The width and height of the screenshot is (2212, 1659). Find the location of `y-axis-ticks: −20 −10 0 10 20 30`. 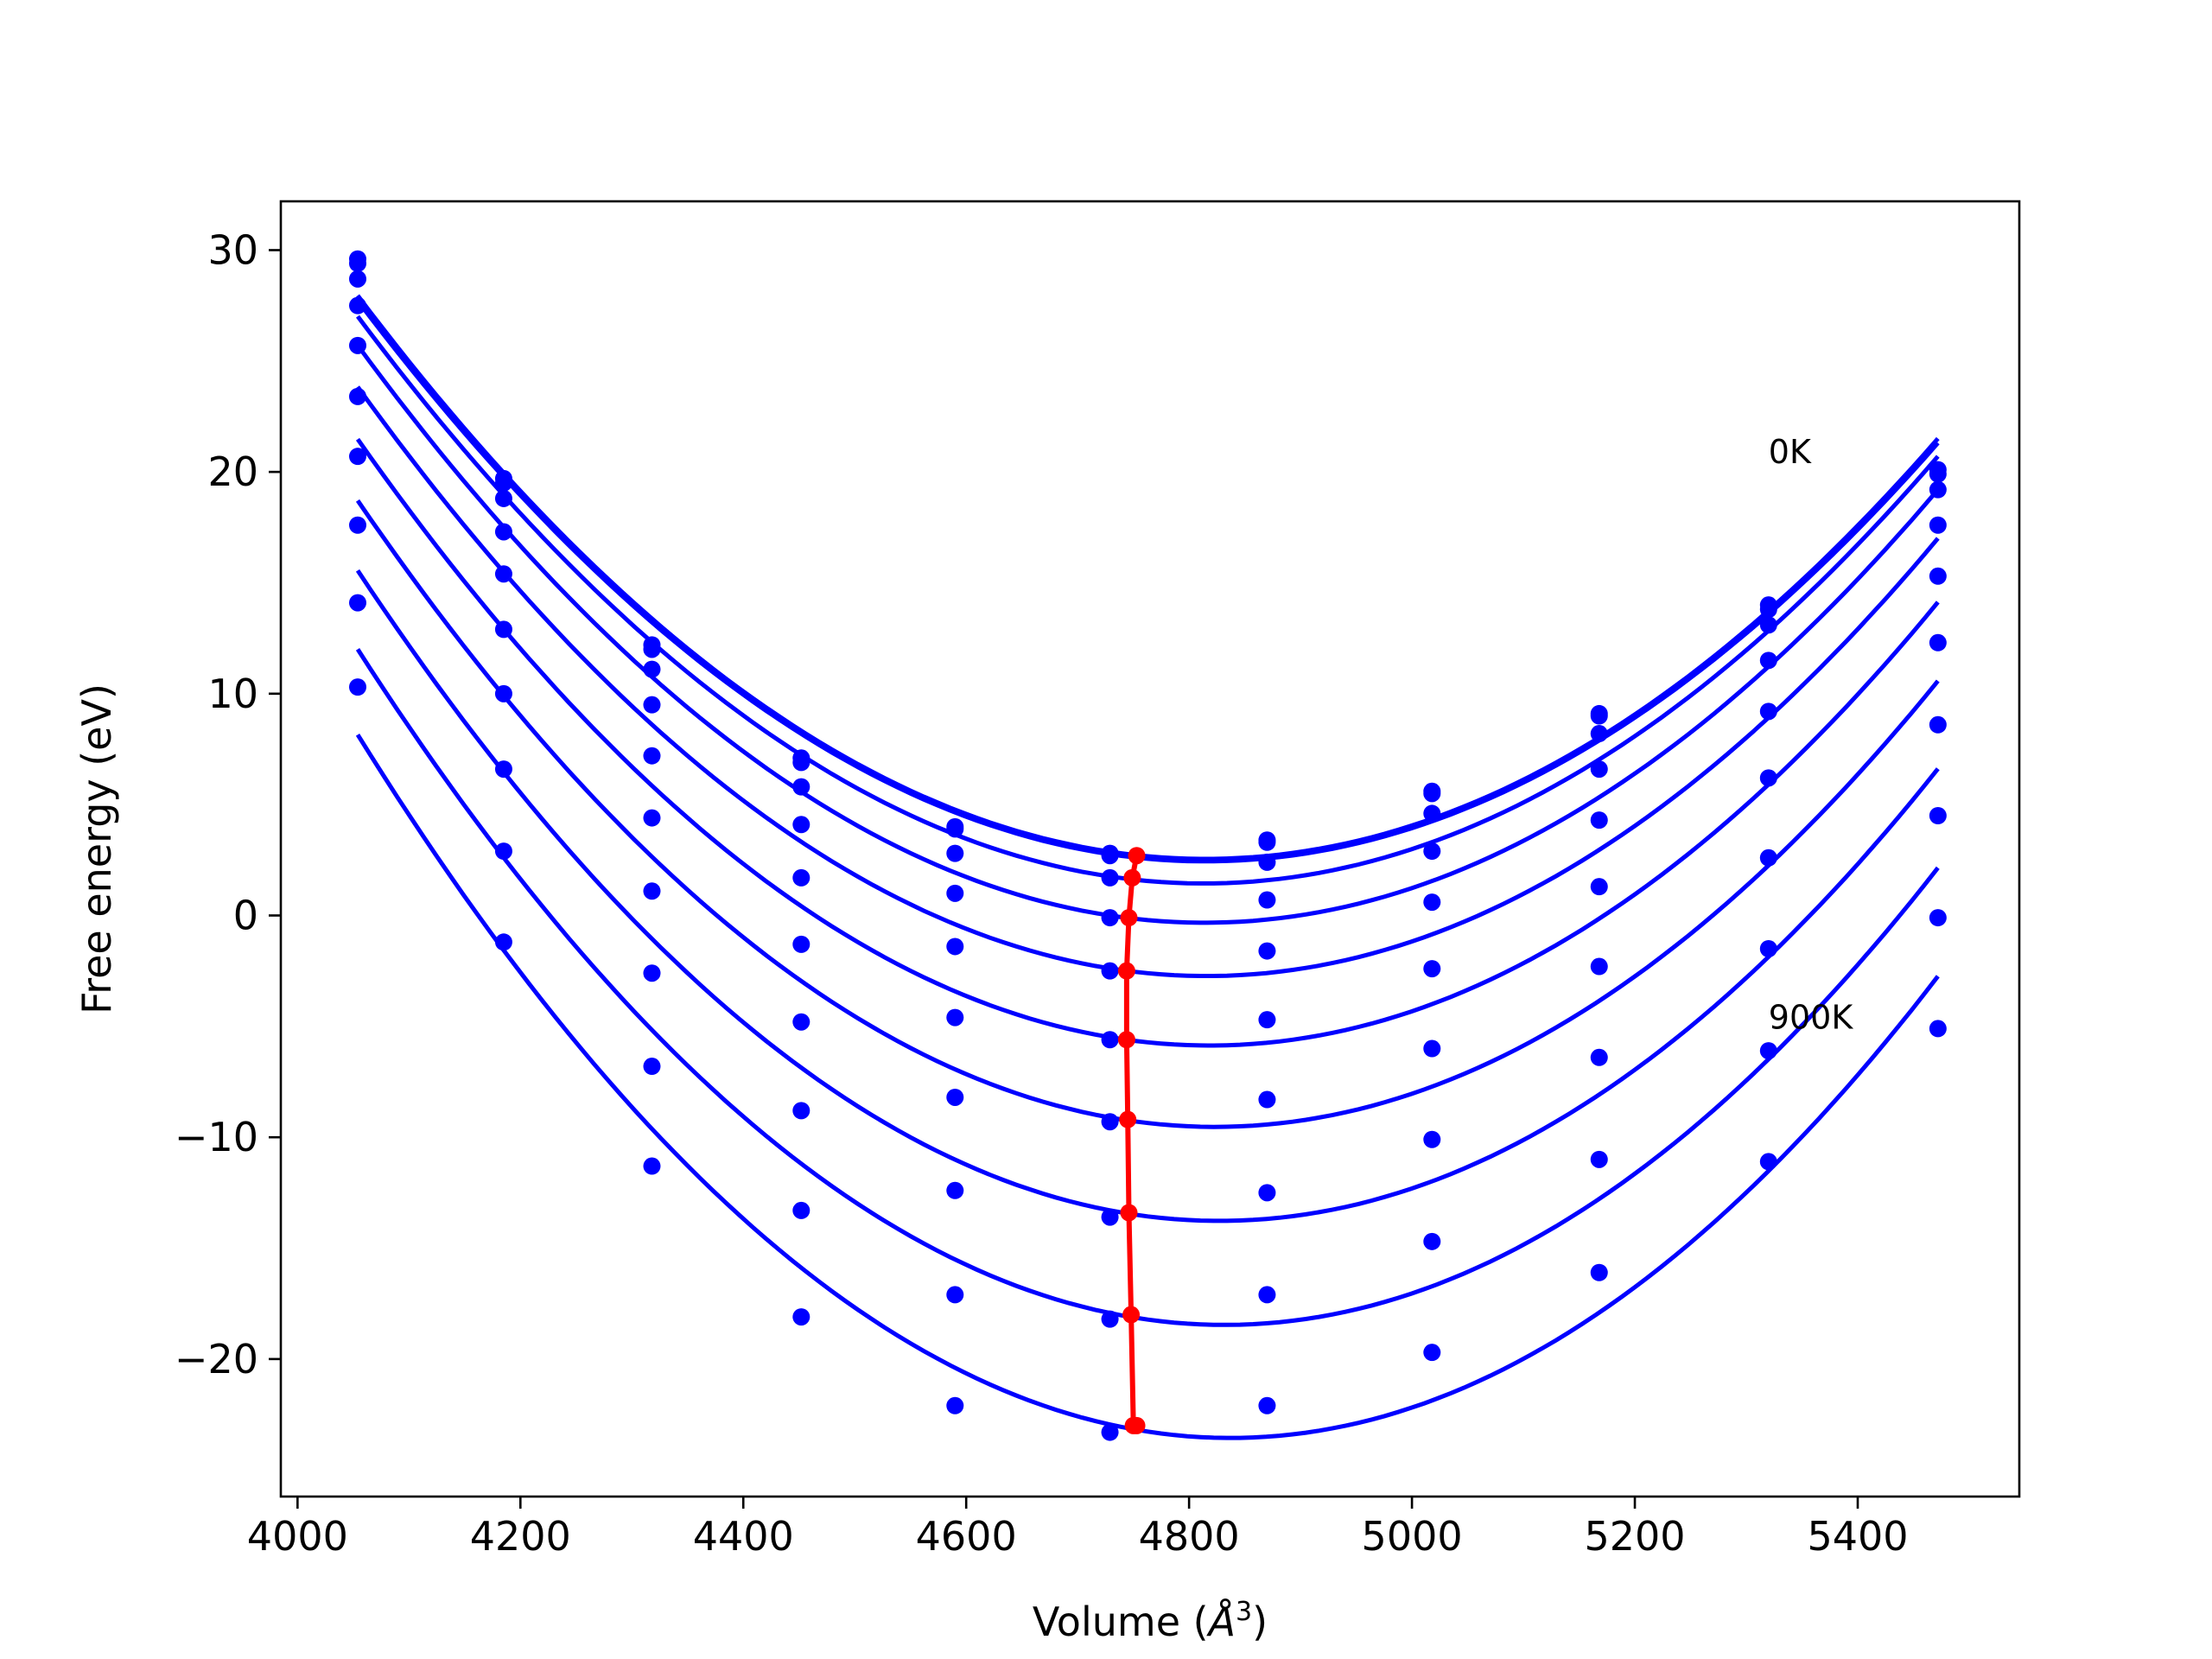

y-axis-ticks: −20 −10 0 10 20 30 is located at coordinates (228, 804).